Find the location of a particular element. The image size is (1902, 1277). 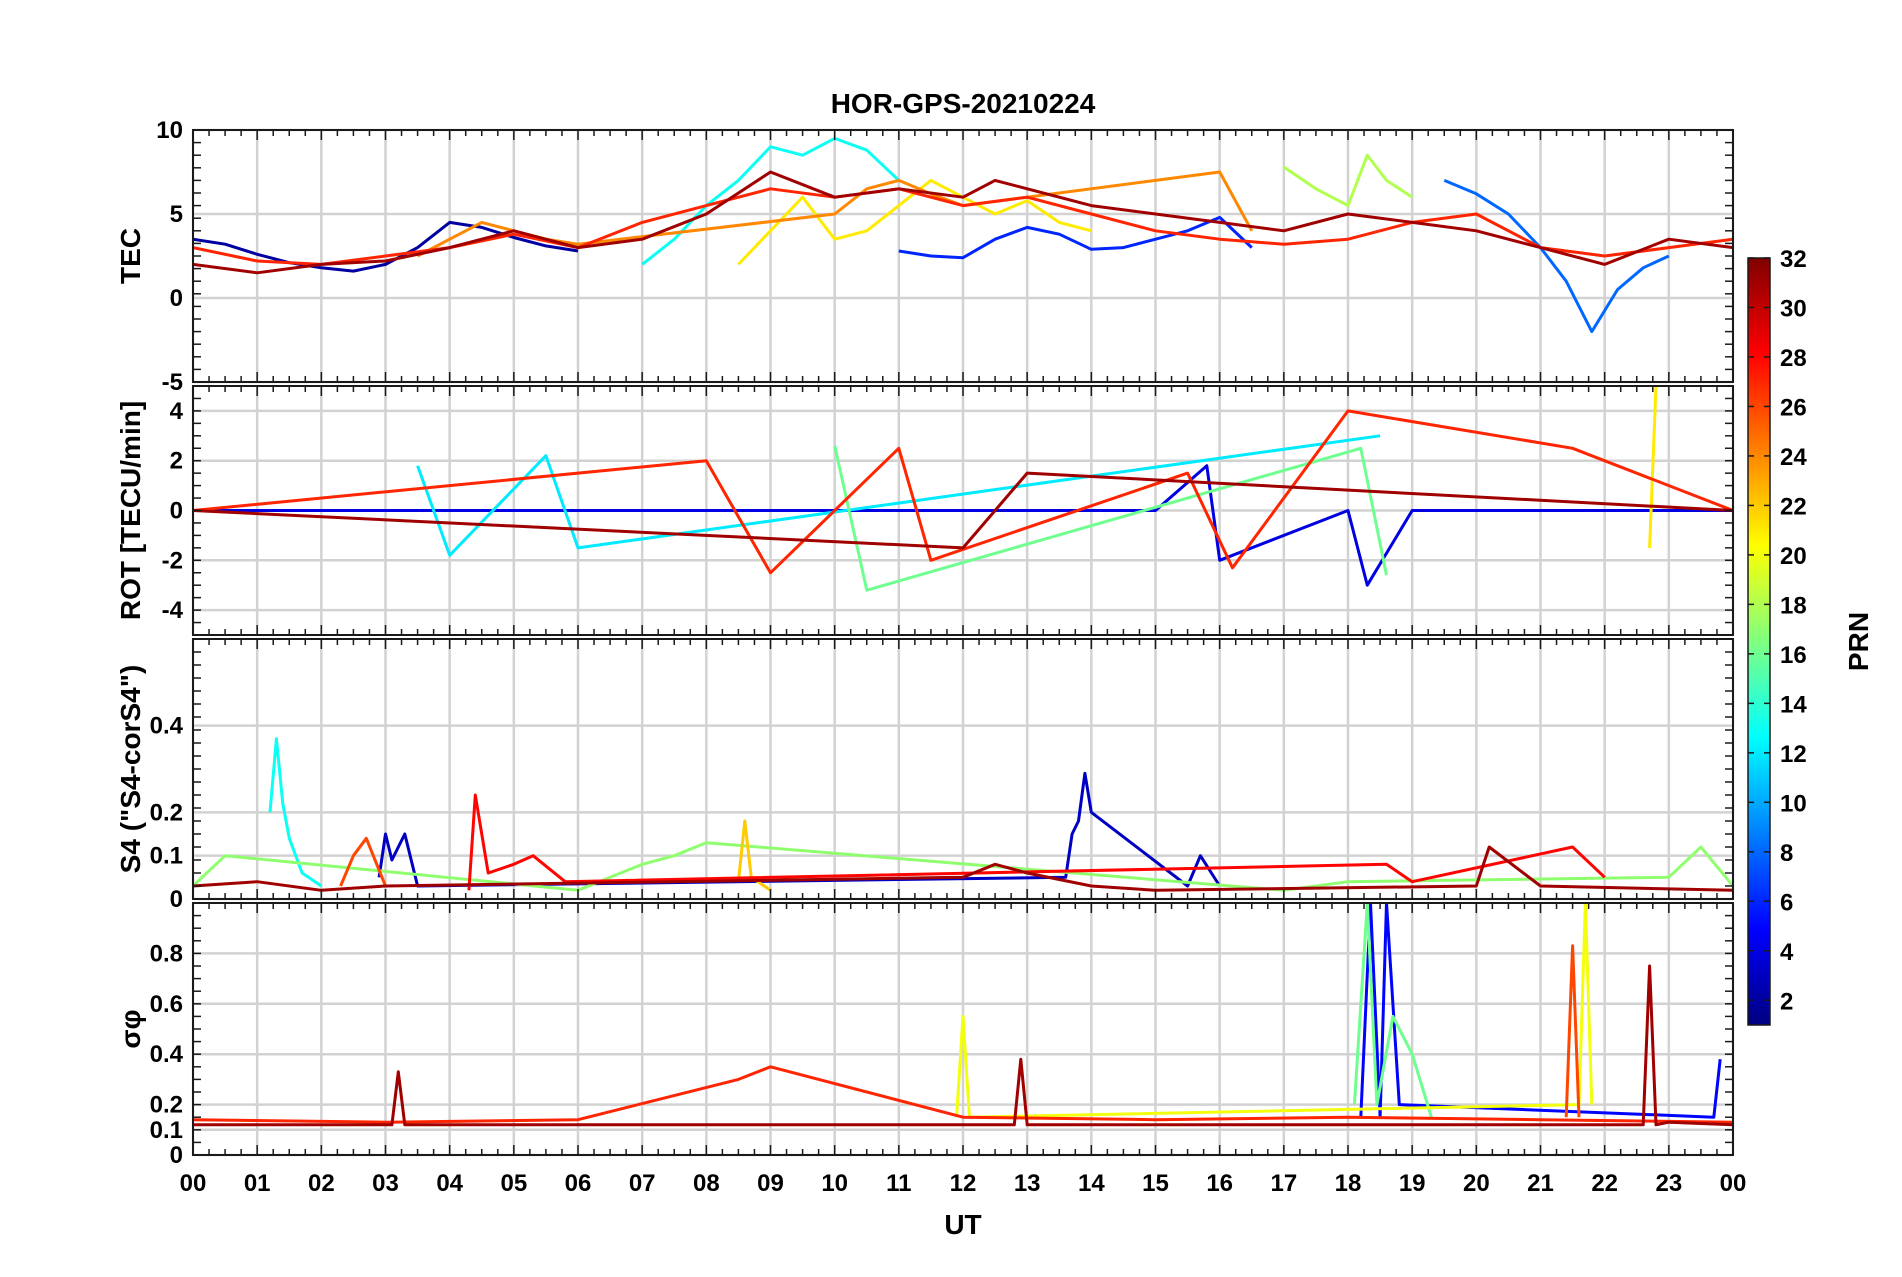

colorbar-tick-label: 12 is located at coordinates (1793, 754).